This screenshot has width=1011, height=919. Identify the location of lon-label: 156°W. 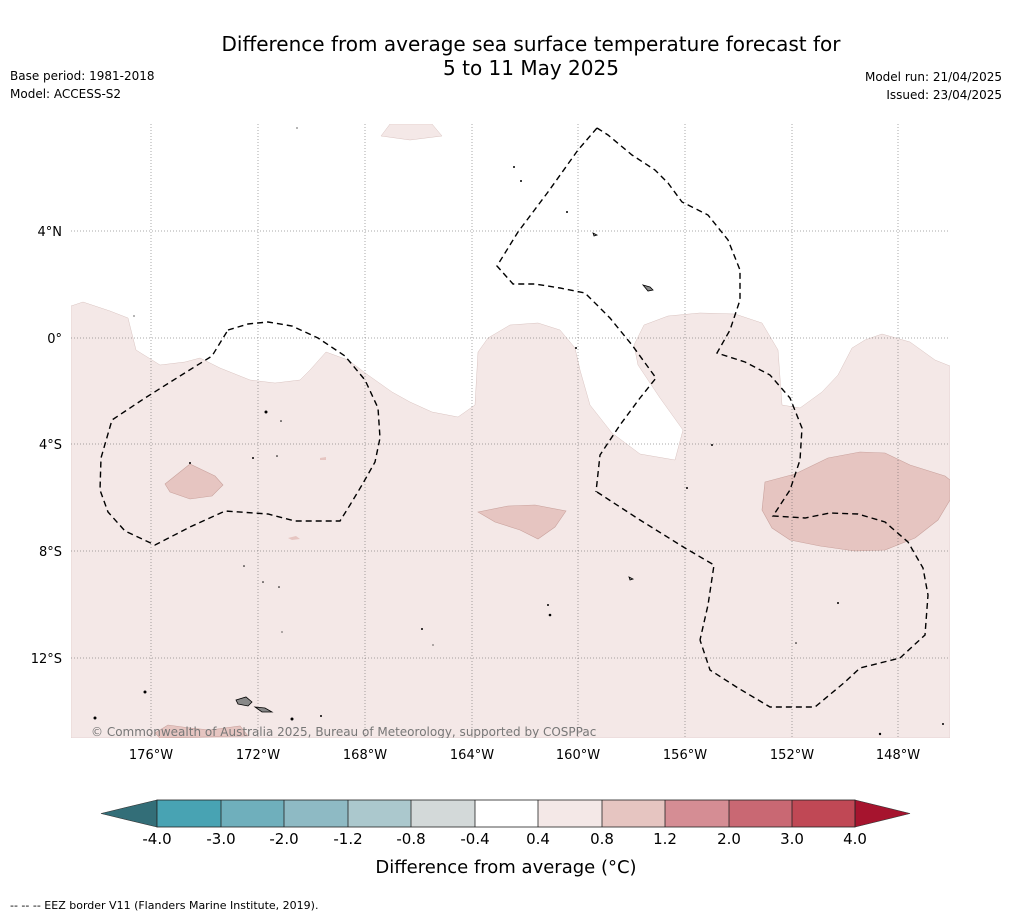
(685, 755).